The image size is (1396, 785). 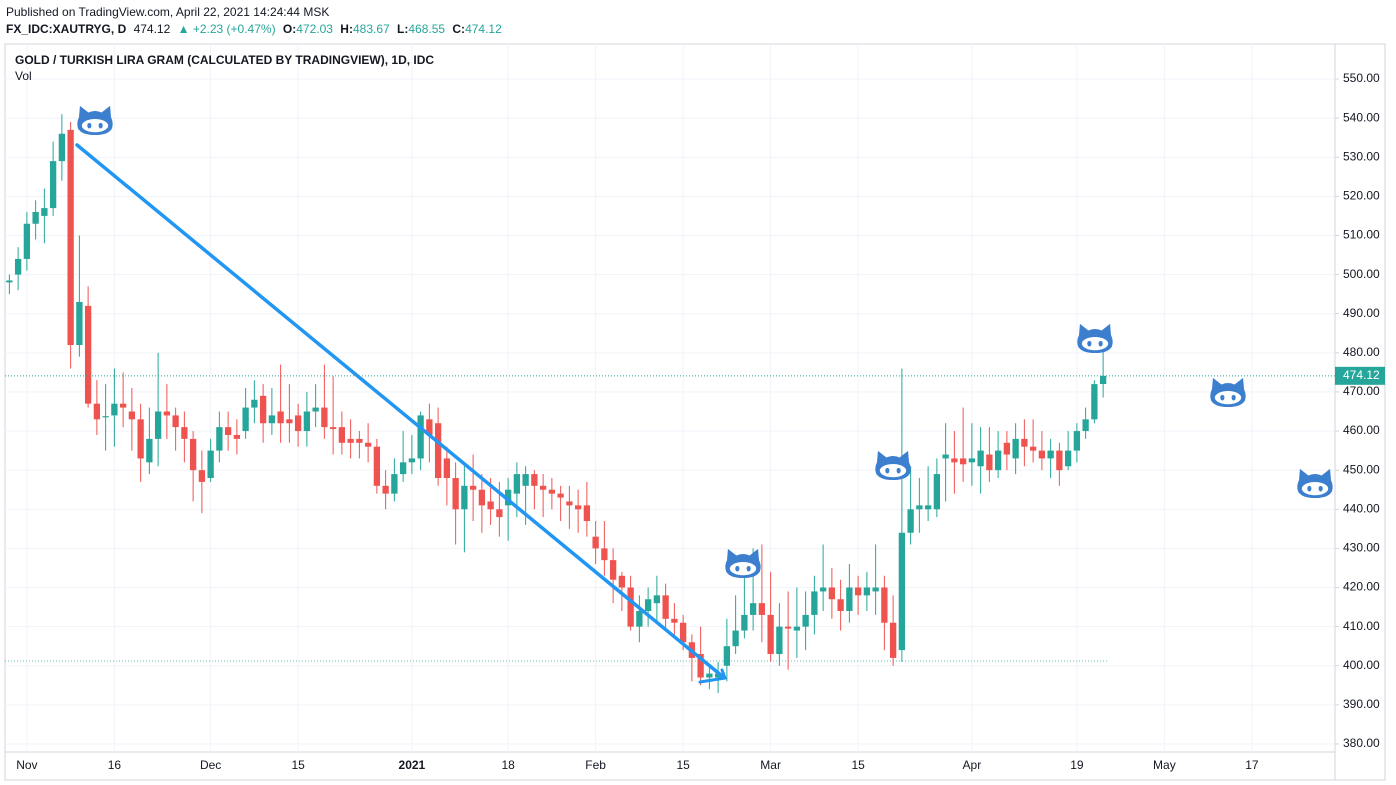 I want to click on y-tick-label: 390.00, so click(x=1361, y=704).